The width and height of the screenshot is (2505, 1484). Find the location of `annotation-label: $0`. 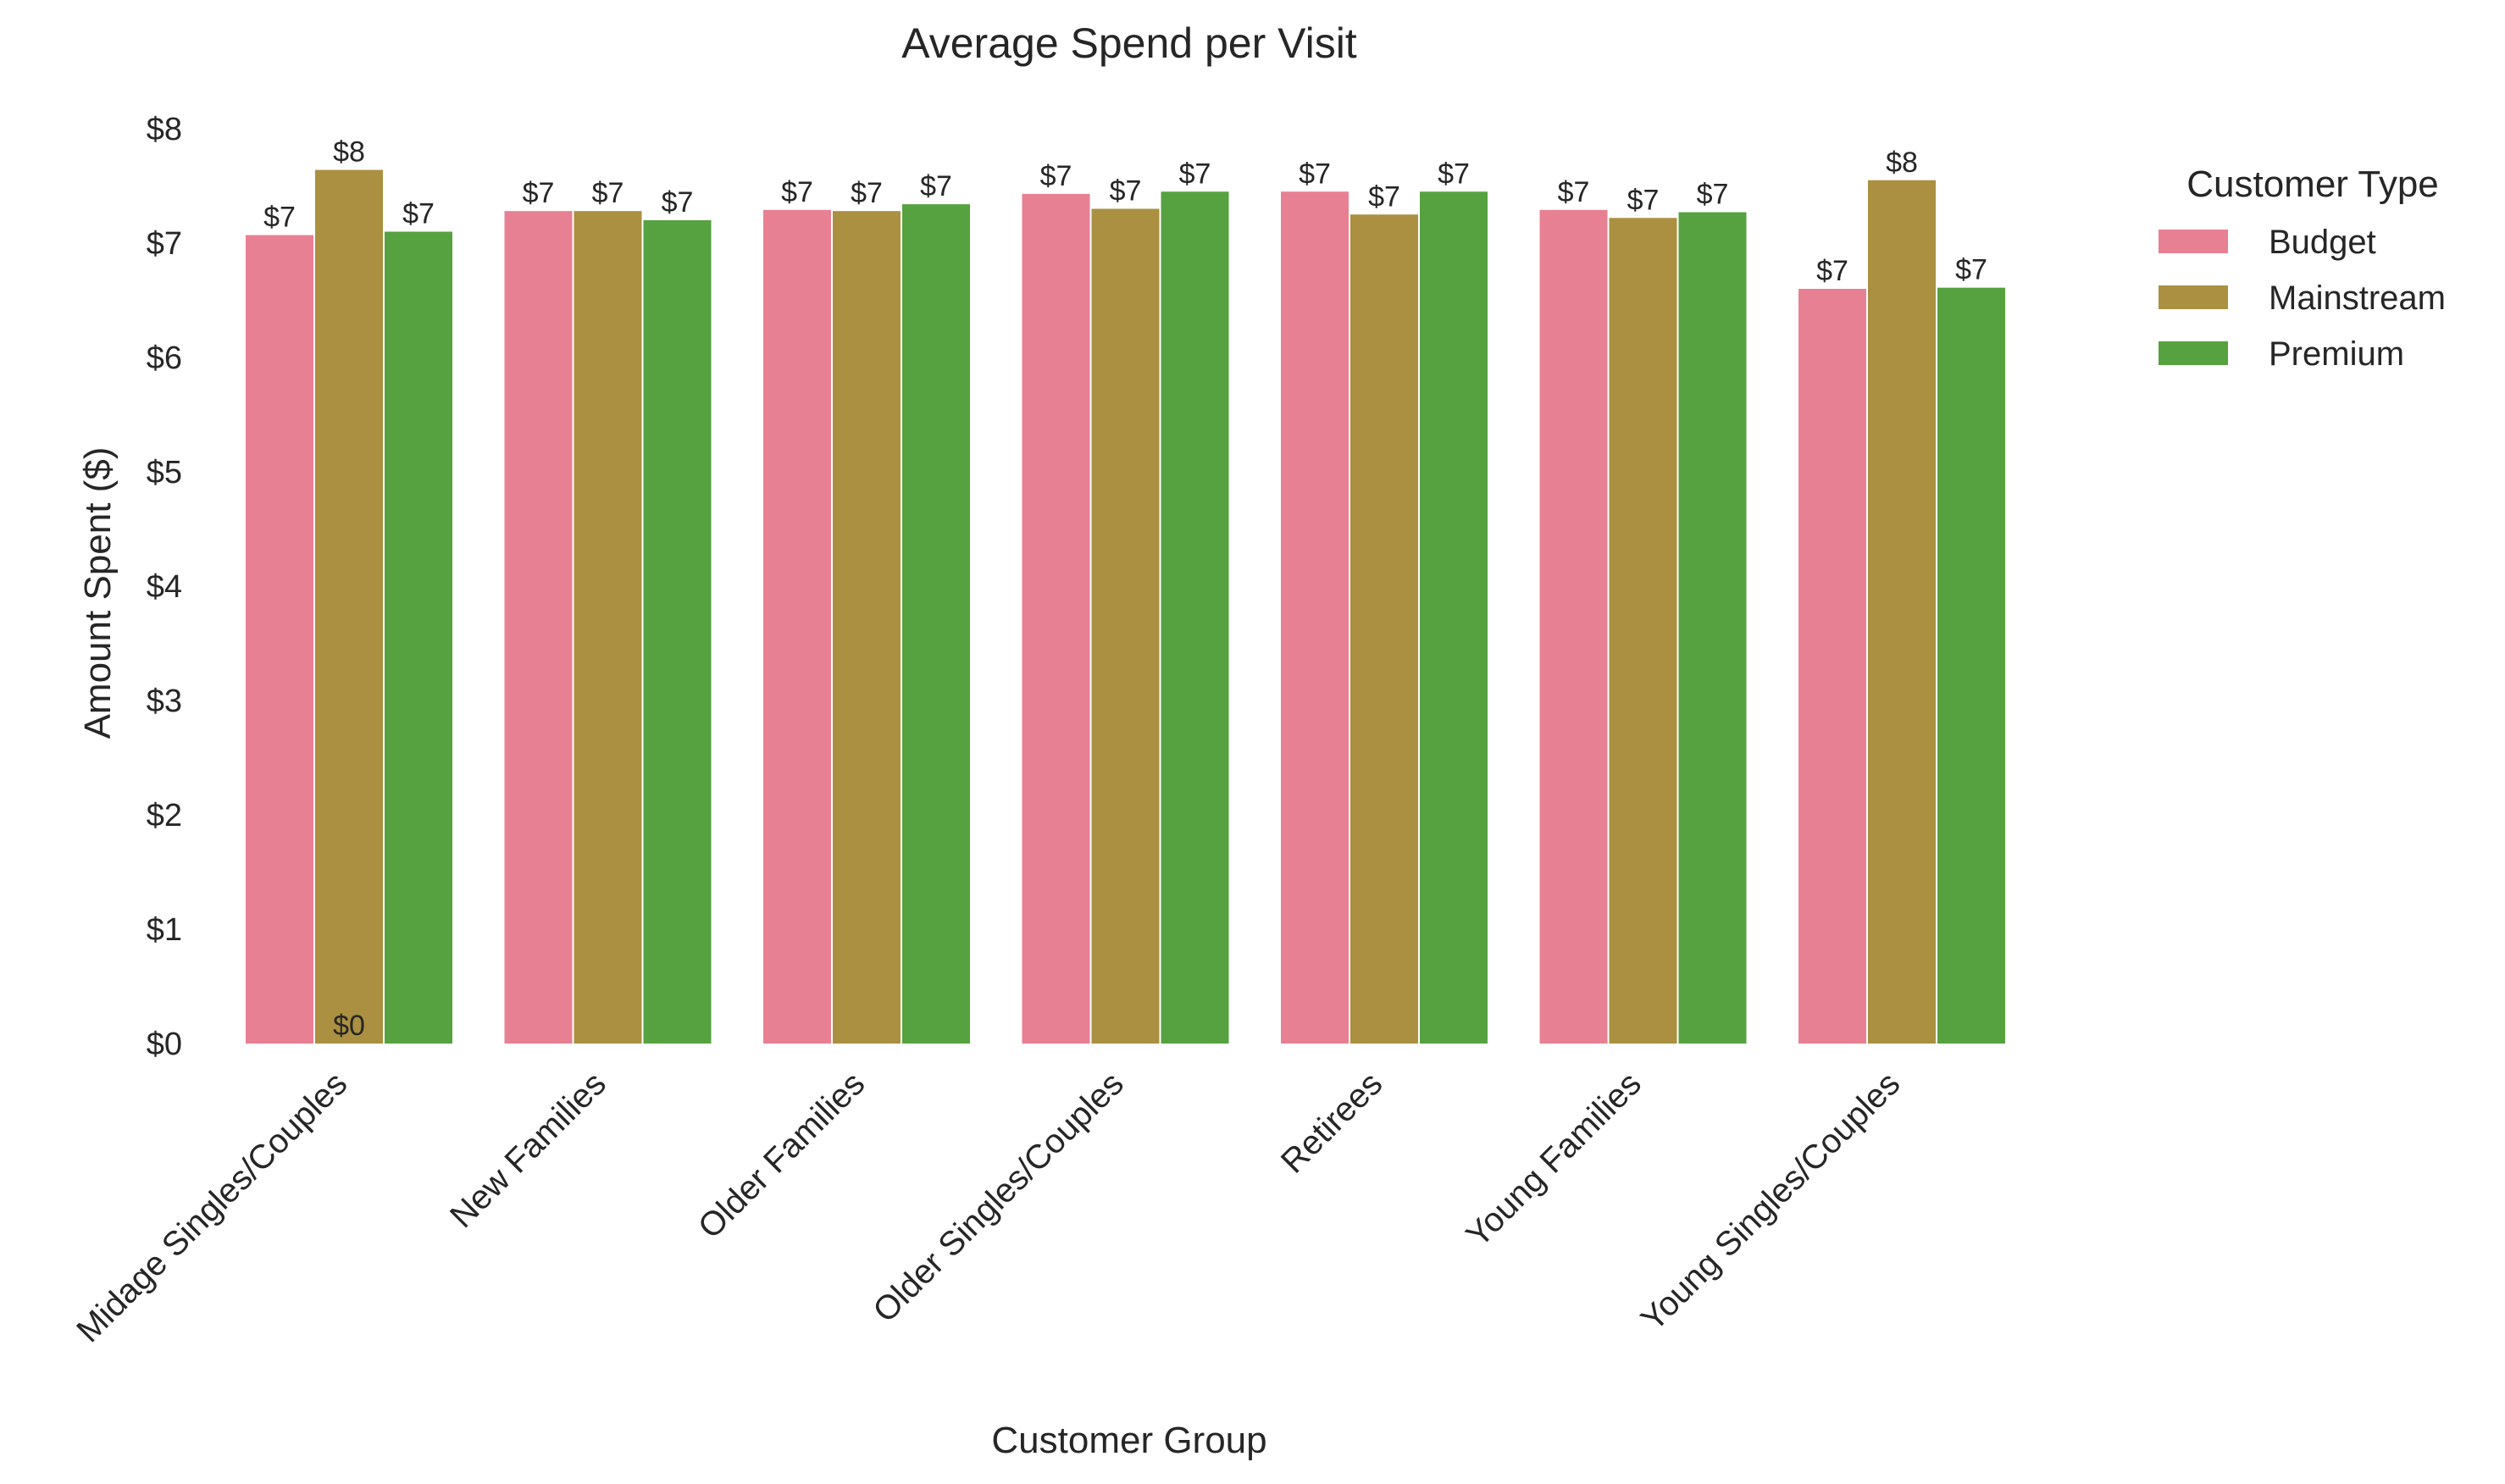

annotation-label: $0 is located at coordinates (349, 1026).